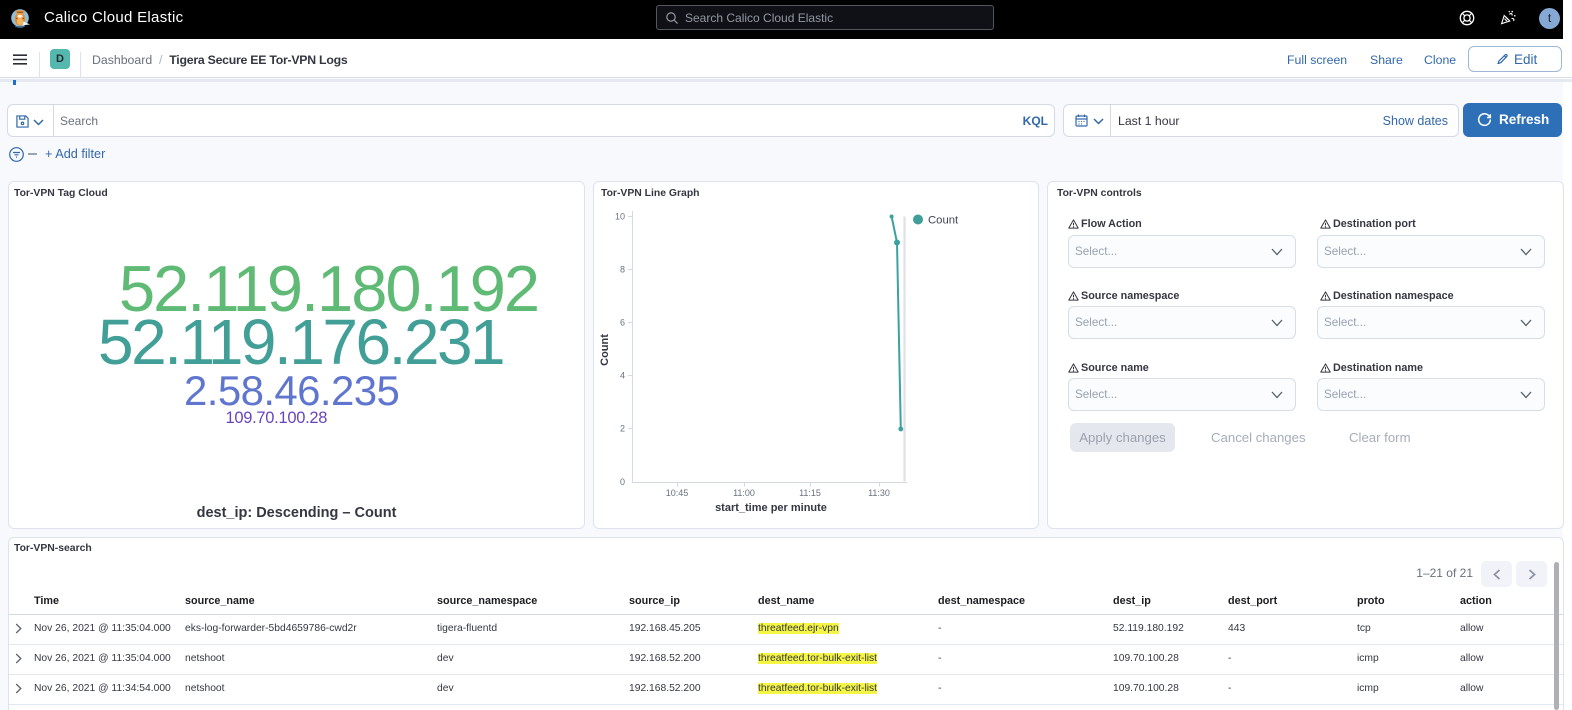  Describe the element at coordinates (879, 493) in the screenshot. I see `svg-text: 11:30` at that location.